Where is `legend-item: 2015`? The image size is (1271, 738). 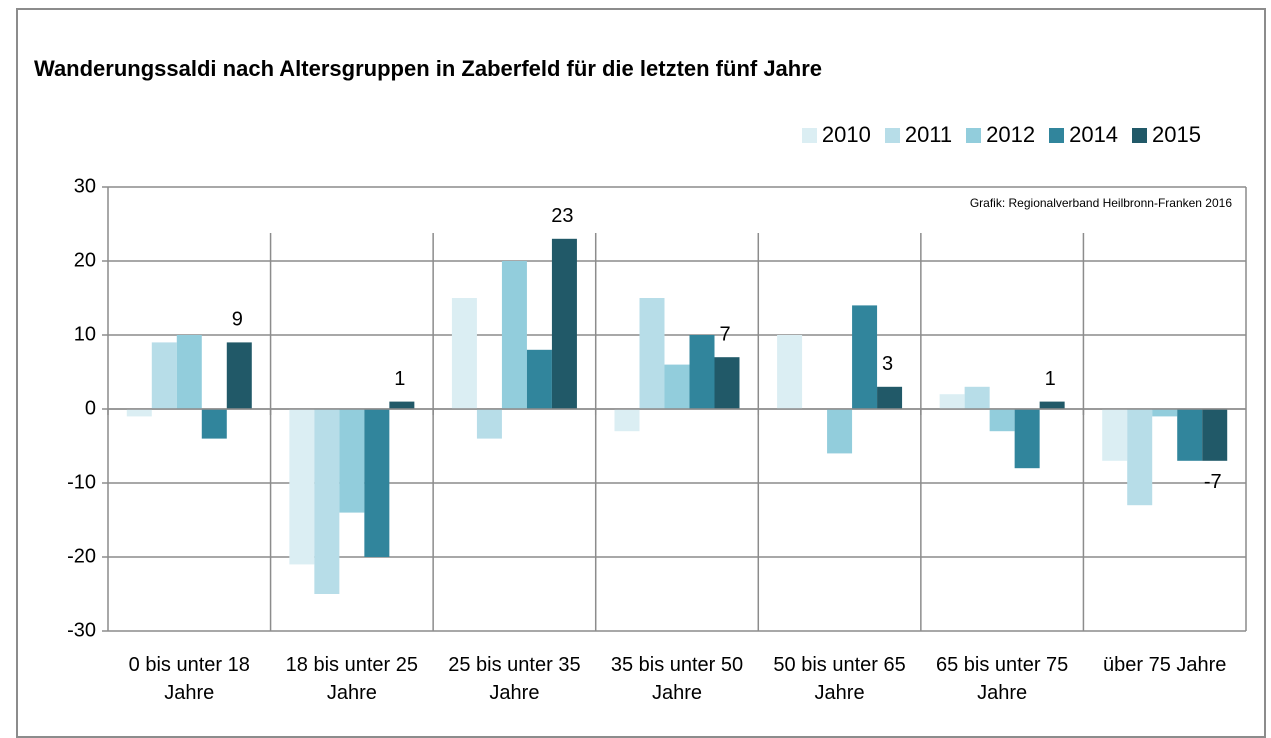
legend-item: 2015 is located at coordinates (1166, 135).